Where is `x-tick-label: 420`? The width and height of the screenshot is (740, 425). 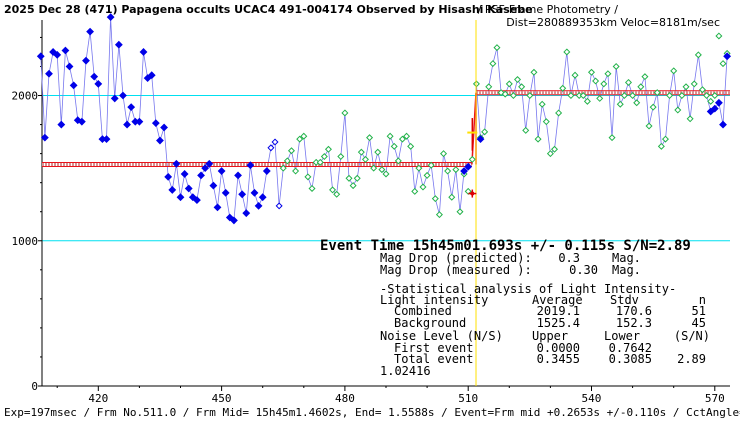
x-tick-label: 420 is located at coordinates (98, 398).